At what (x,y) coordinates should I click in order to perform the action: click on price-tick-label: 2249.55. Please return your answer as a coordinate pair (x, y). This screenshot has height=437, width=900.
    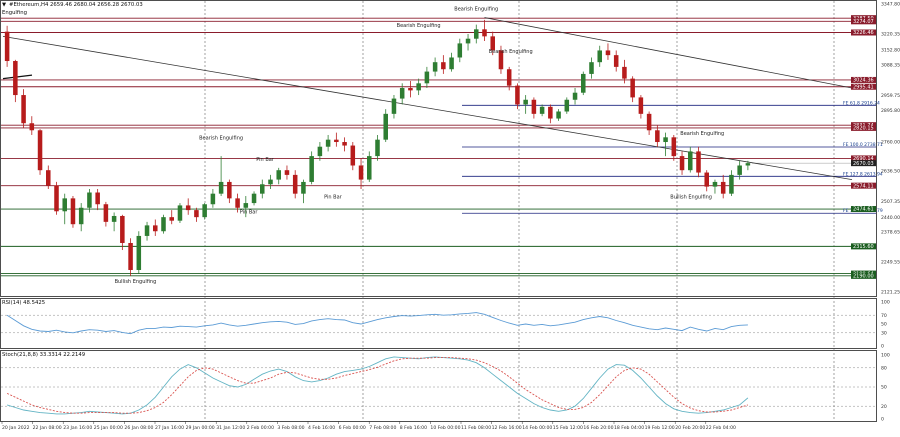
    Looking at the image, I should click on (890, 263).